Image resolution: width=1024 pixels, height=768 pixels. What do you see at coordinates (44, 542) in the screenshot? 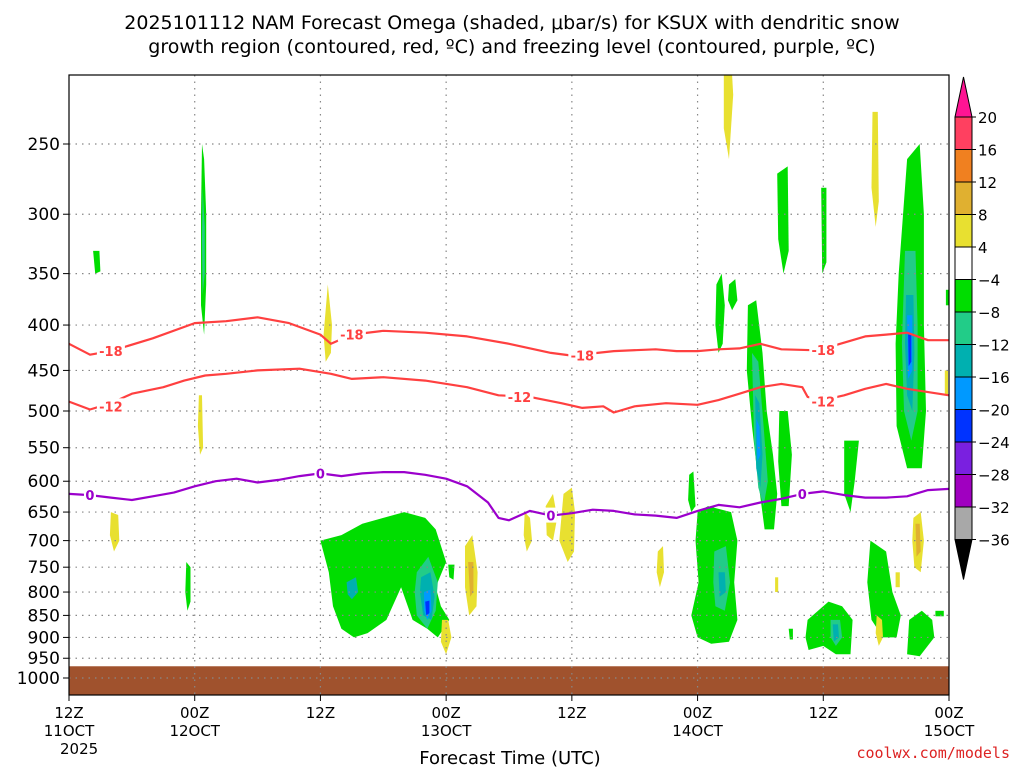
I see `y-tick-label: 700` at bounding box center [44, 542].